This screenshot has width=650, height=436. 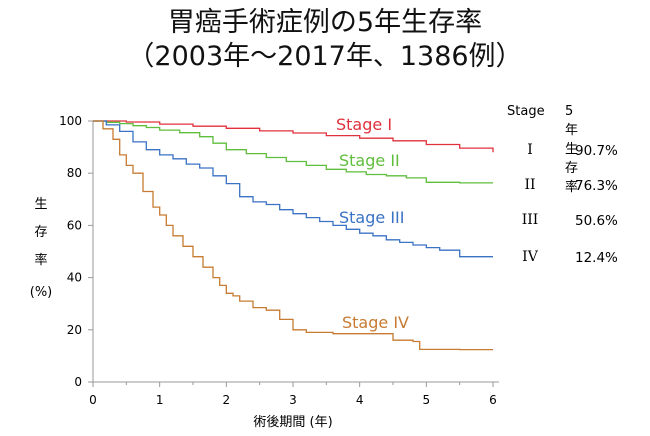 I want to click on y-tick-label-80: 80, so click(x=74, y=173).